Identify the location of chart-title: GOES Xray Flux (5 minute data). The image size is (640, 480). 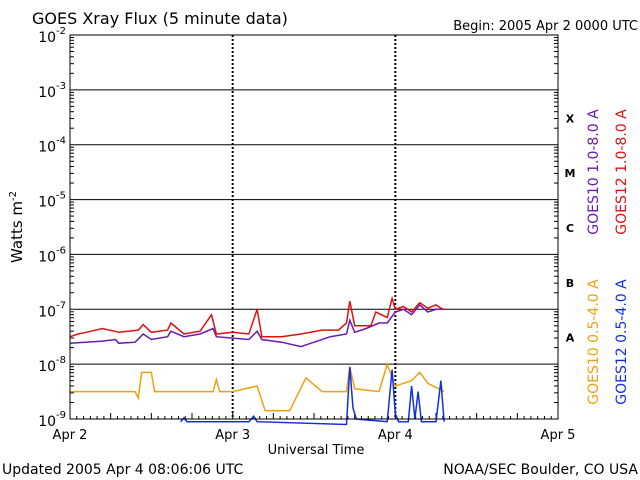
(160, 18).